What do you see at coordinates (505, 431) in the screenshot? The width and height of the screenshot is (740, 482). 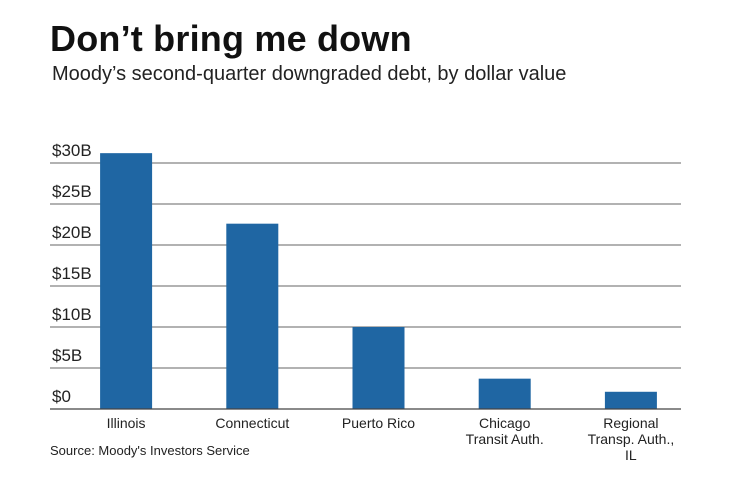 I see `x-tick-label: Chicago Transit Auth.` at bounding box center [505, 431].